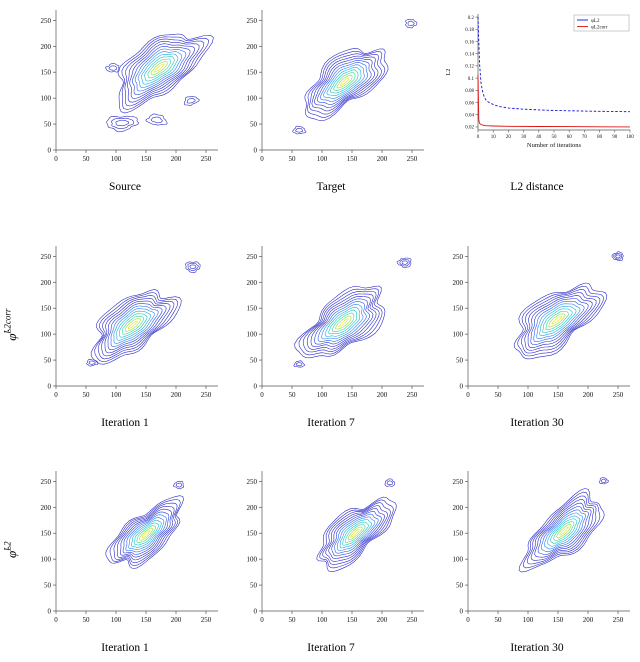 The height and width of the screenshot is (662, 640). I want to click on row-label-phi-l2corr: φ̇L2corr, so click(10, 324).